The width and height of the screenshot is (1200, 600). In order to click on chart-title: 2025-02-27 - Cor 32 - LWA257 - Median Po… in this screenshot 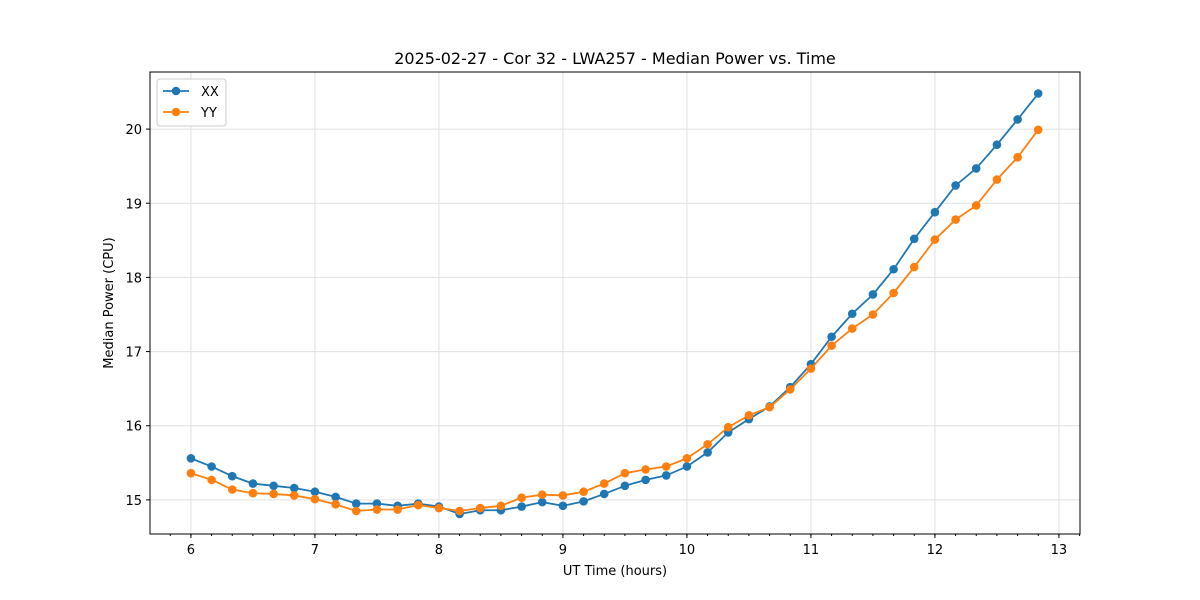, I will do `click(615, 58)`.